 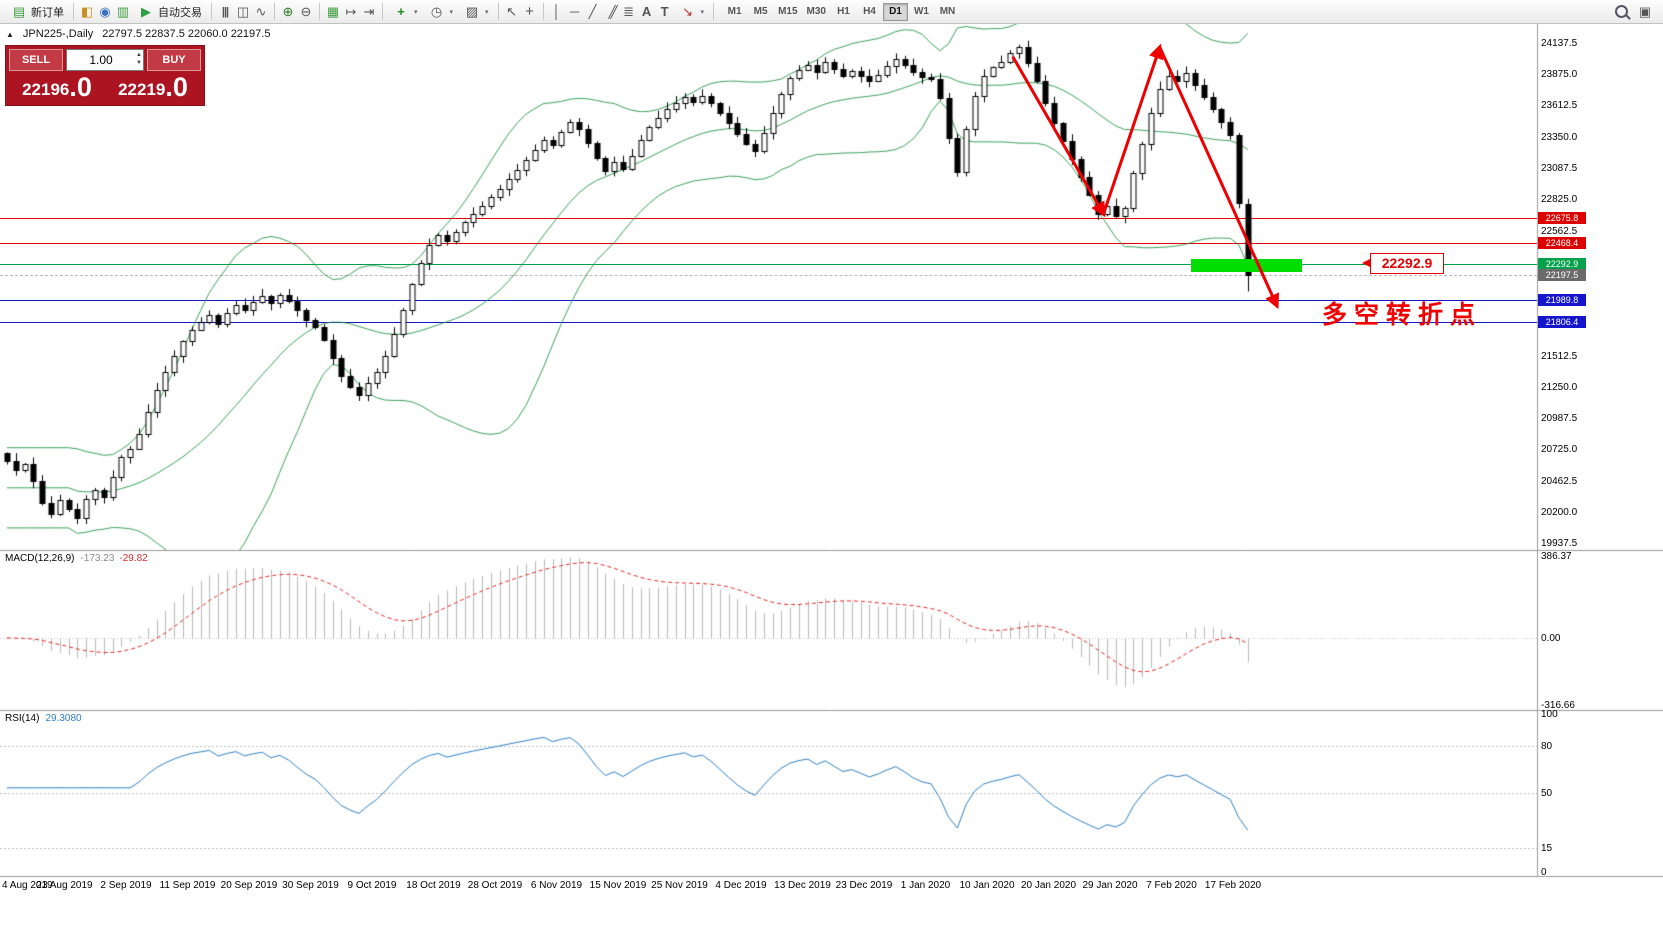 I want to click on periods-dropdown: ◷ ▾, so click(x=441, y=12).